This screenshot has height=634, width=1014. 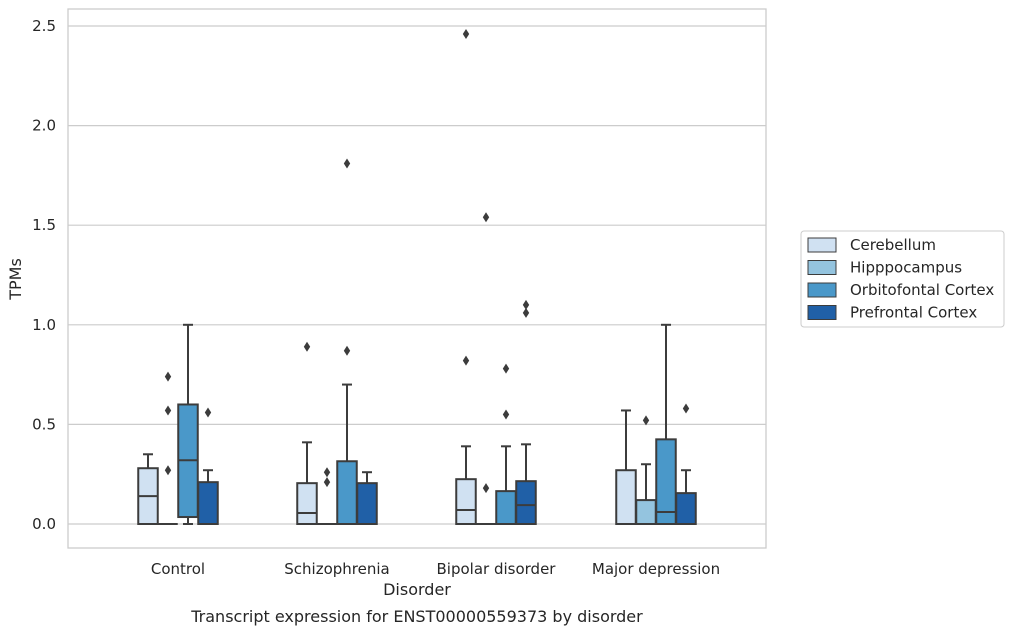 What do you see at coordinates (822, 267) in the screenshot?
I see `legend-swatch-hipppocampus` at bounding box center [822, 267].